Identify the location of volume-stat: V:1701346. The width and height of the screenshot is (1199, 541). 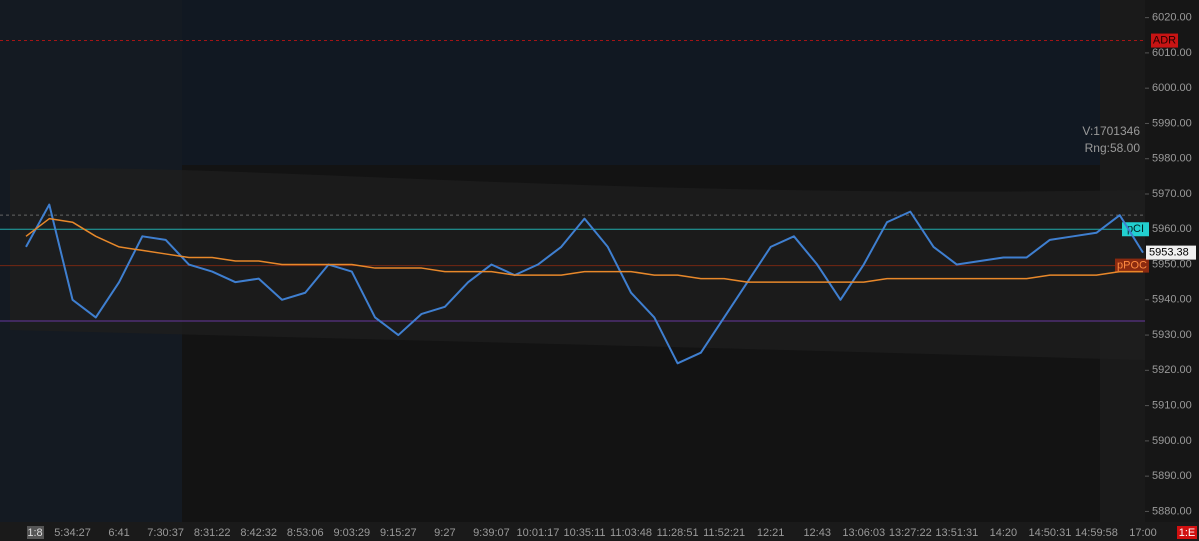
(1111, 131).